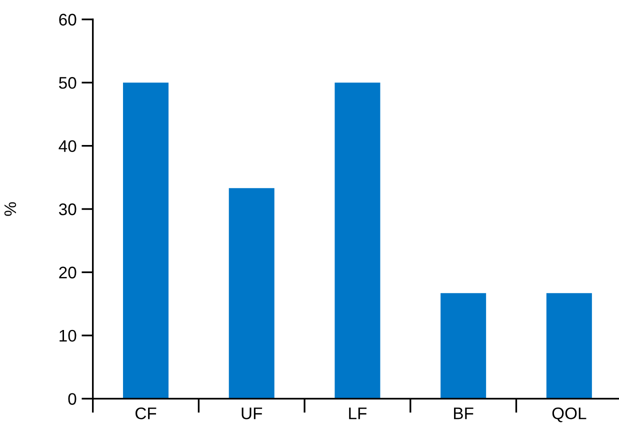 The image size is (619, 431). I want to click on y-tick-label: 20, so click(67, 272).